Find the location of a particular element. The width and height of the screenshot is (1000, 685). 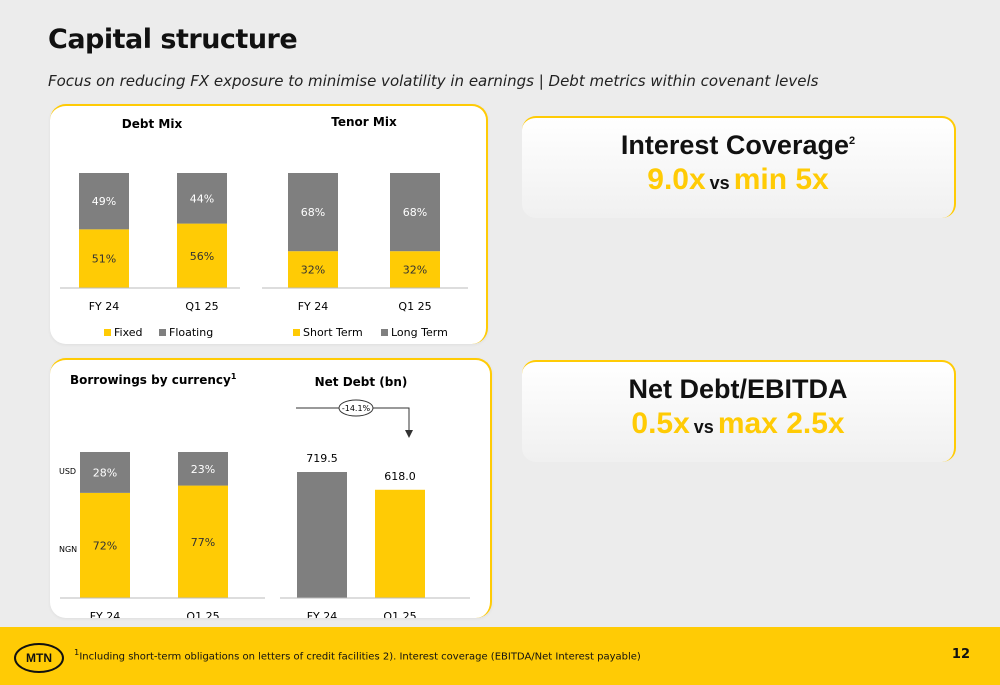

chart2-tick-1: Q1 25 is located at coordinates (202, 614).